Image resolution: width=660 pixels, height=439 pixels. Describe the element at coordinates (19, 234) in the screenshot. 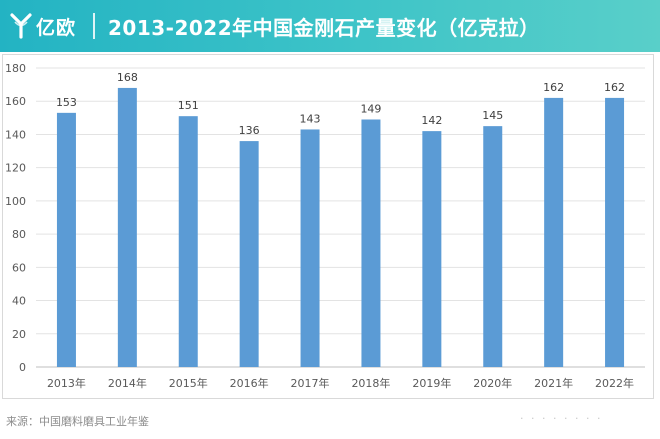

I see `y-tick-label: 80` at that location.